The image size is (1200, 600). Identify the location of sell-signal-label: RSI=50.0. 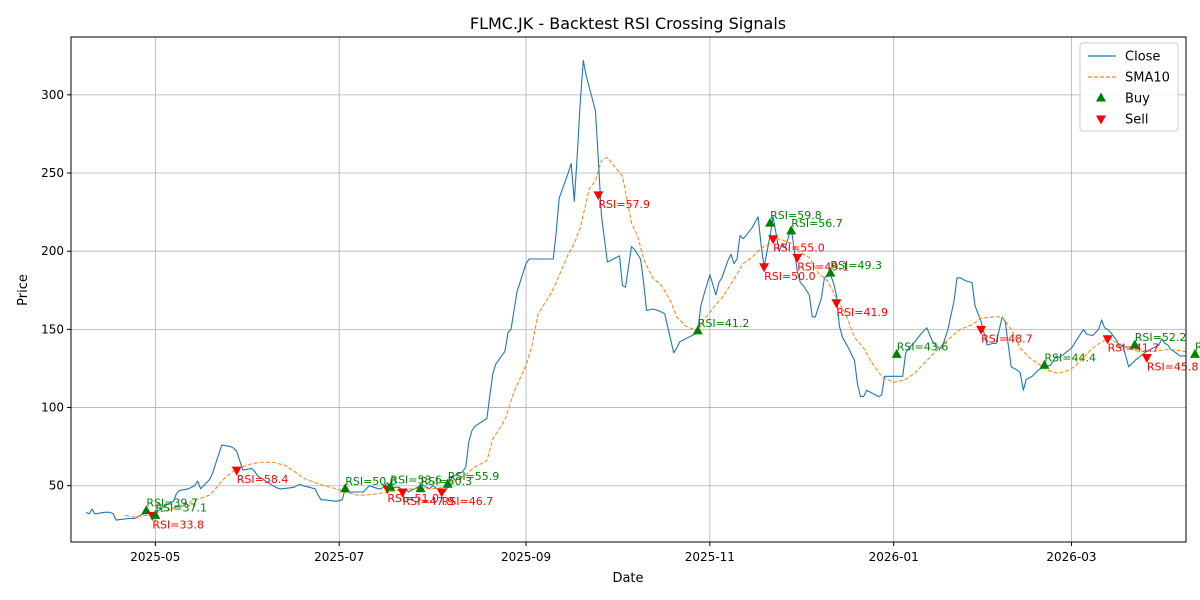
(790, 276).